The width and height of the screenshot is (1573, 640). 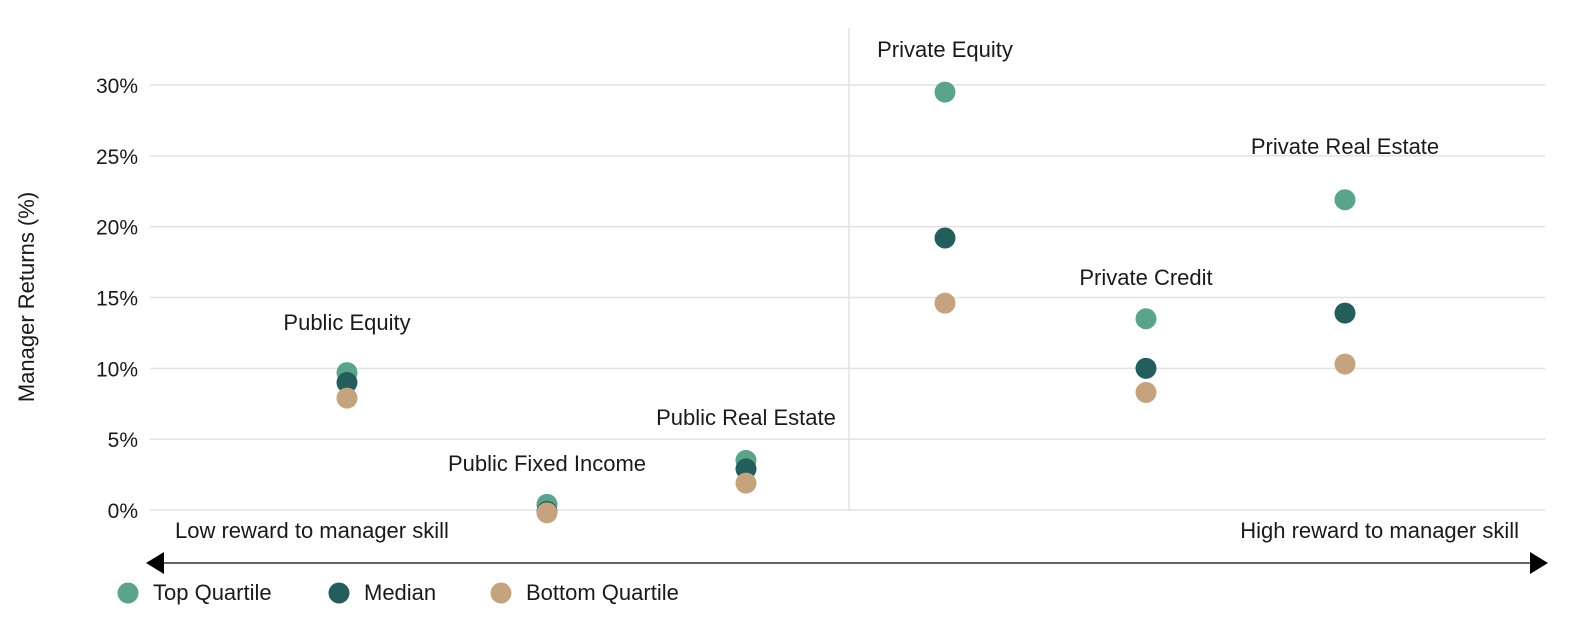 What do you see at coordinates (346, 322) in the screenshot?
I see `category-label: Public Equity` at bounding box center [346, 322].